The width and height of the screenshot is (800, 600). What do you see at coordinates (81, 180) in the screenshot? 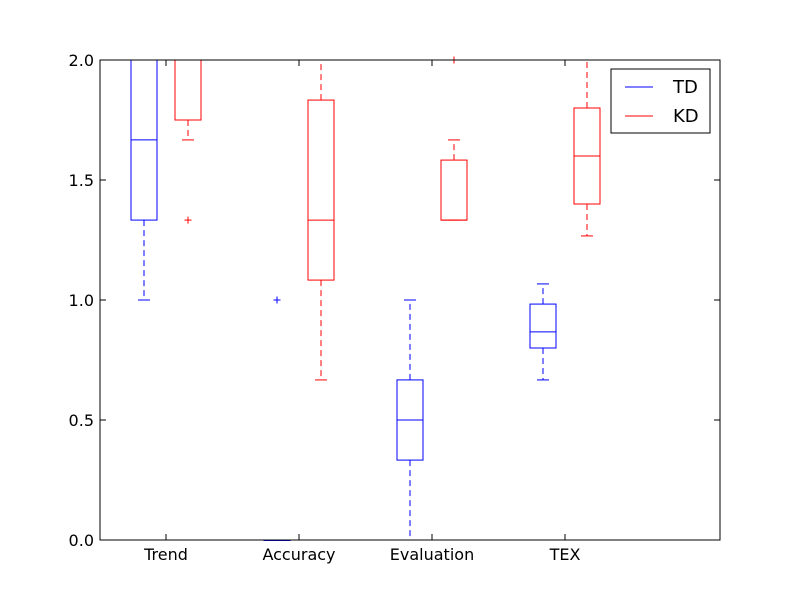
I see `y-tick-label: 1.5` at bounding box center [81, 180].